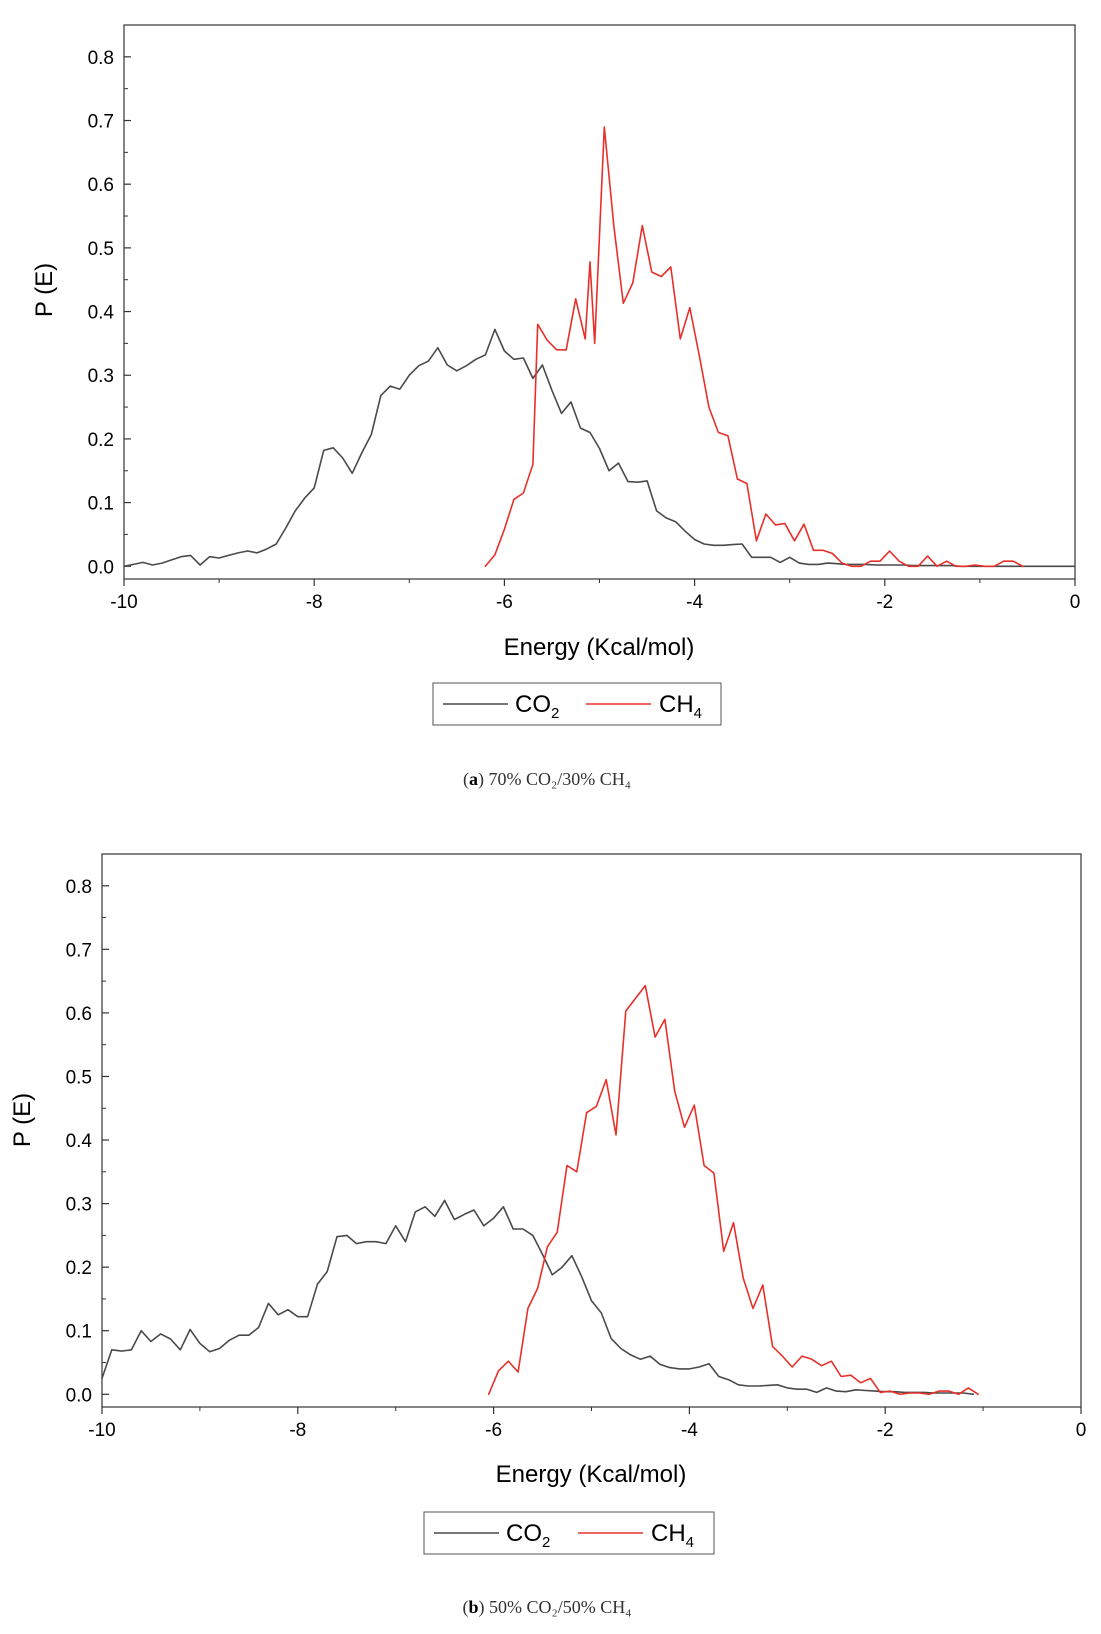 The image size is (1101, 1634). I want to click on chart-a-x-tick-label: -2, so click(884, 602).